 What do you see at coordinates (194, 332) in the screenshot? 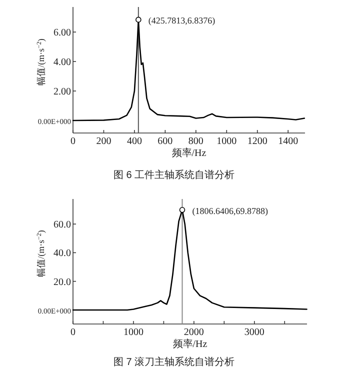
I see `x-tick-label: 2000` at bounding box center [194, 332].